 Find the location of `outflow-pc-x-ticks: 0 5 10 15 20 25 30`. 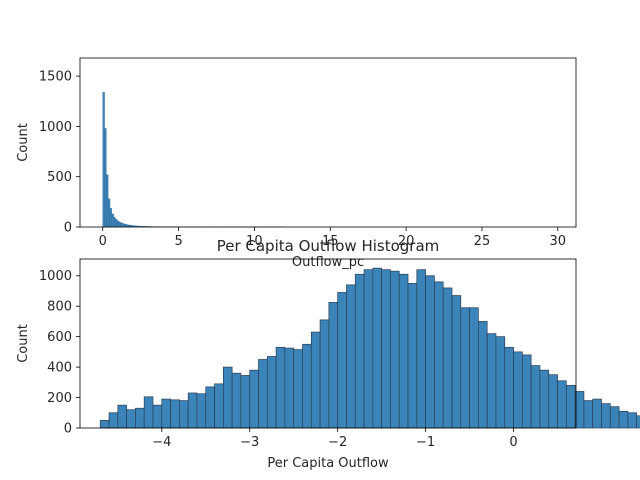

outflow-pc-x-ticks: 0 5 10 15 20 25 30 is located at coordinates (332, 238).